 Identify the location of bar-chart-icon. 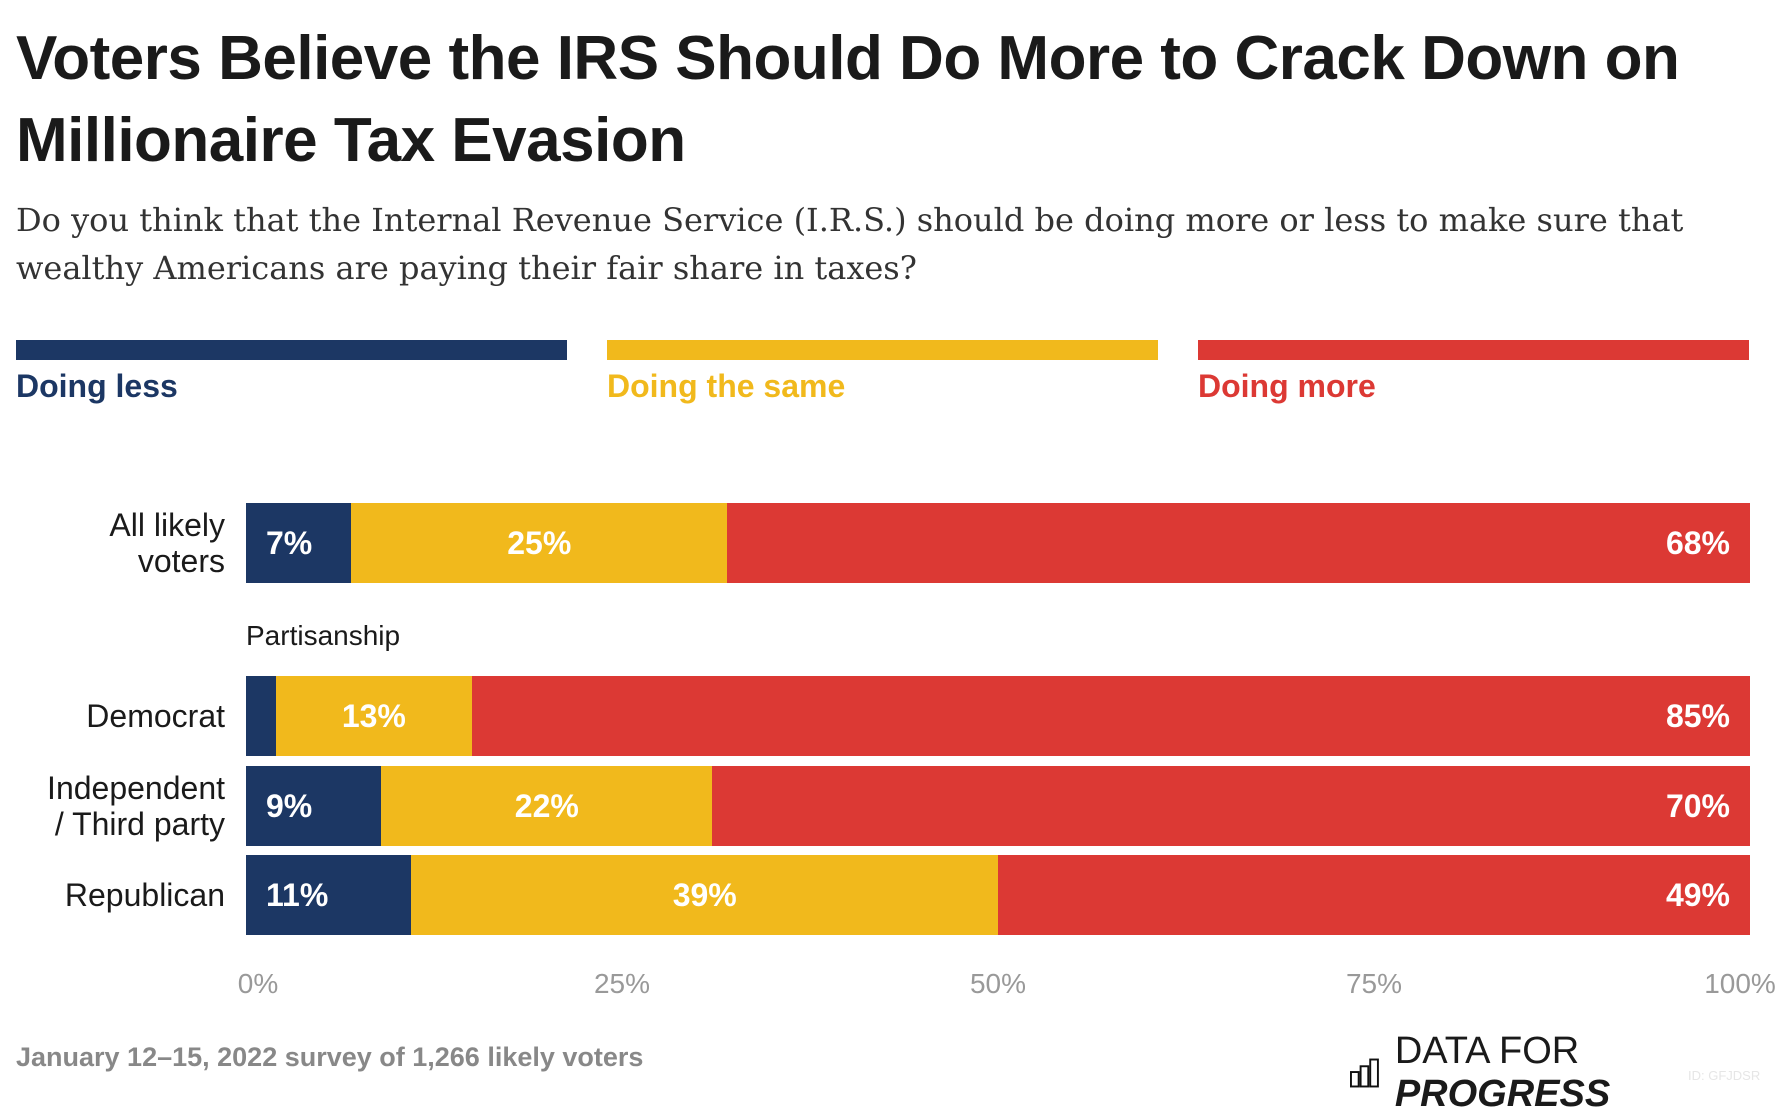
(1364, 1073).